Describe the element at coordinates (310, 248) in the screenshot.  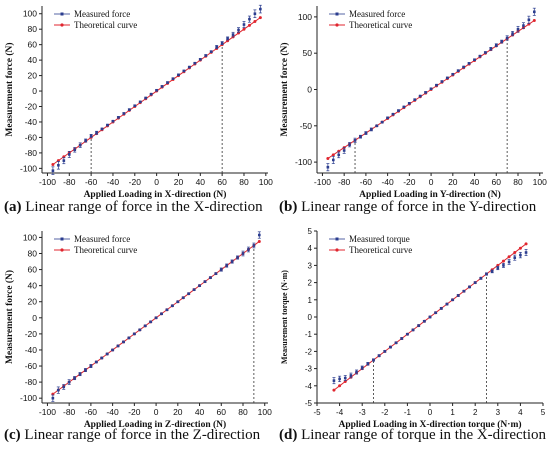
I see `y-tick-label: 4` at that location.